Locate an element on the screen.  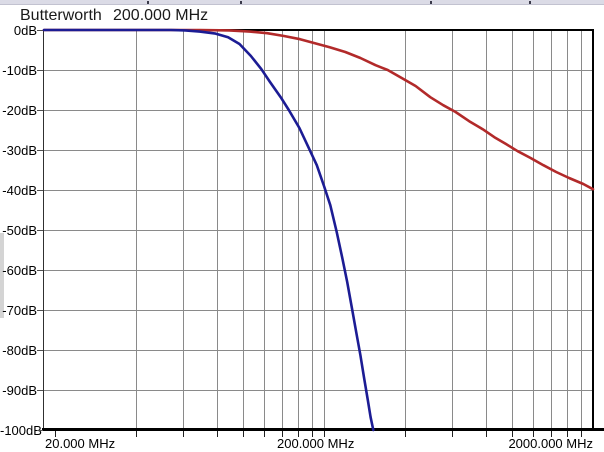
y-tick-label: -40dB is located at coordinates (19, 190).